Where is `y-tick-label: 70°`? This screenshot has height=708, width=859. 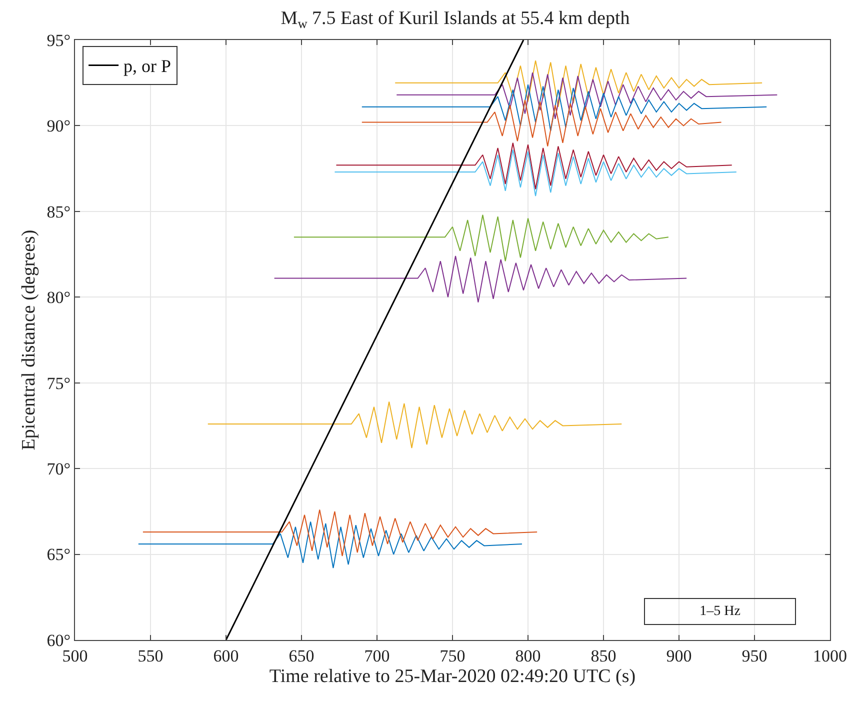 y-tick-label: 70° is located at coordinates (58, 469).